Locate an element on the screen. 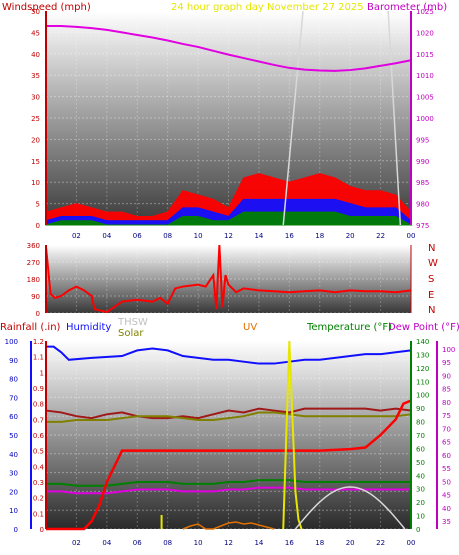 The width and height of the screenshot is (459, 555). wind-tick: 20 is located at coordinates (35, 140).